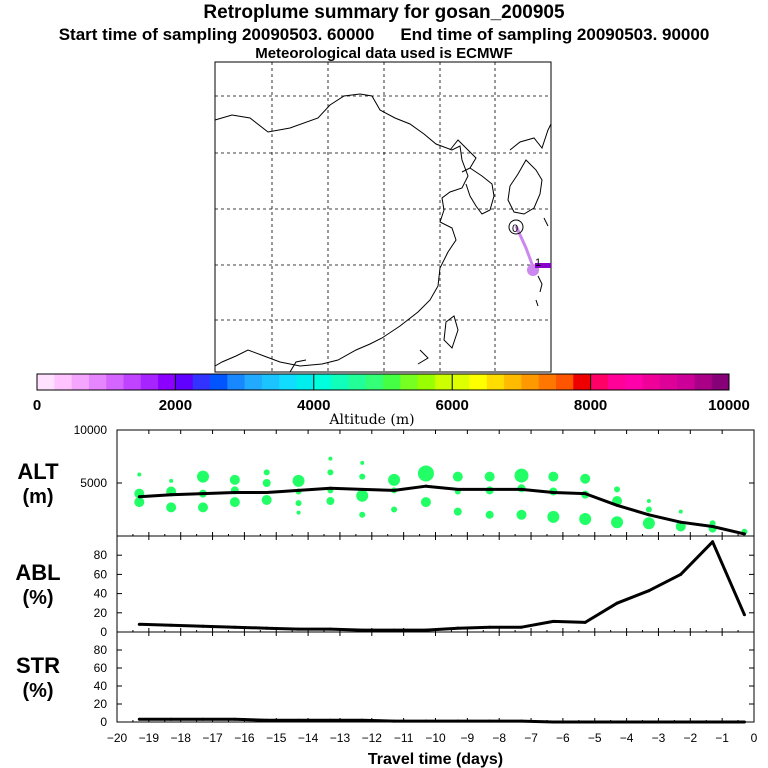 Image resolution: width=768 pixels, height=768 pixels. I want to click on x-tick-label: −7, so click(531, 738).